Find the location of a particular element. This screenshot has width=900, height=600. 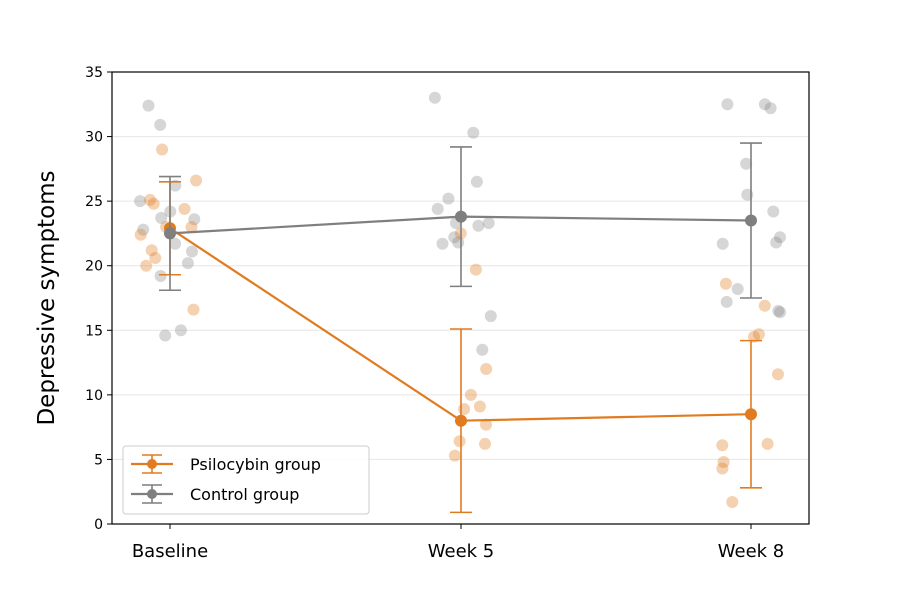

y-axis: 0 5 10 15 20 25 30 35 is located at coordinates (98, 299).